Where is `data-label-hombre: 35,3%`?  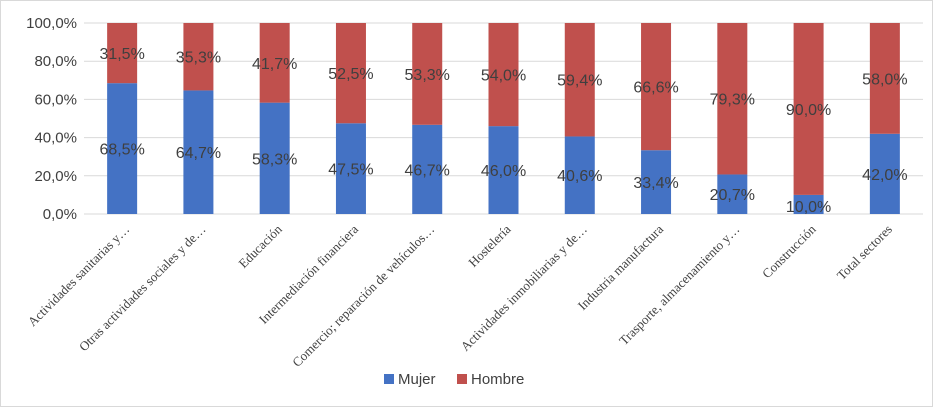
data-label-hombre: 35,3% is located at coordinates (198, 58).